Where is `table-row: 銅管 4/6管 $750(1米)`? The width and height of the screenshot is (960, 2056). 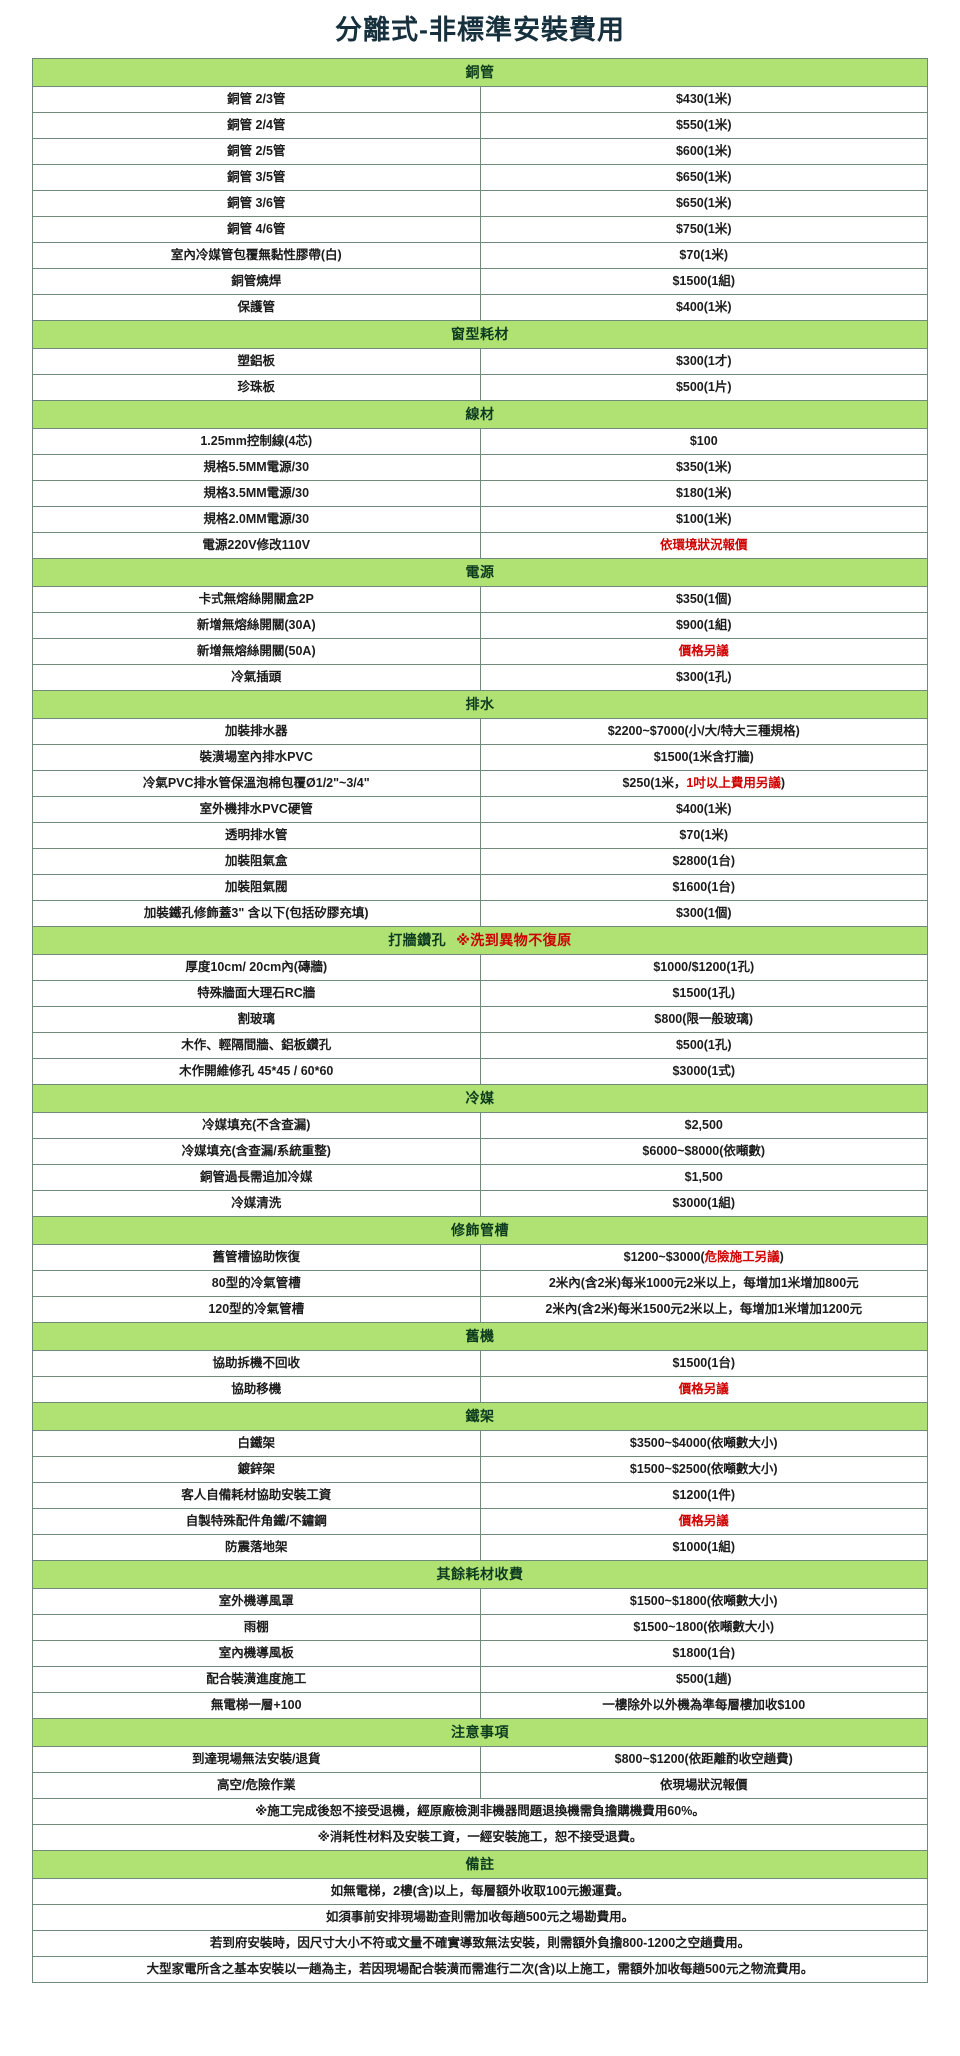
table-row: 銅管 4/6管 $750(1米) is located at coordinates (480, 230).